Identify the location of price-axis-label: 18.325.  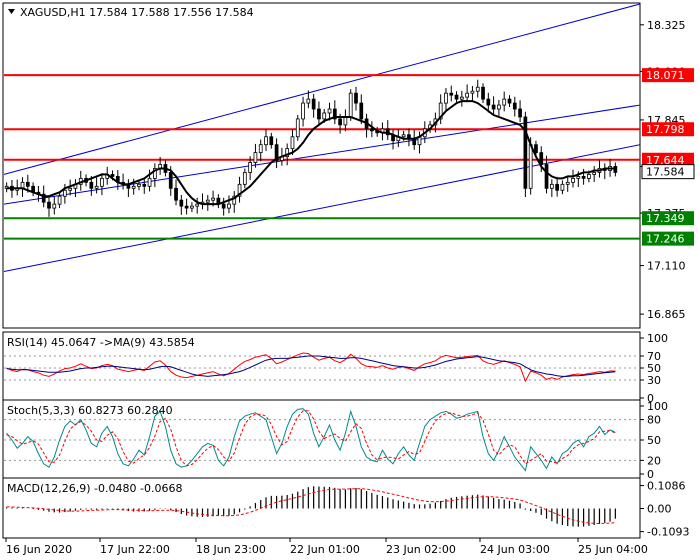
(666, 25).